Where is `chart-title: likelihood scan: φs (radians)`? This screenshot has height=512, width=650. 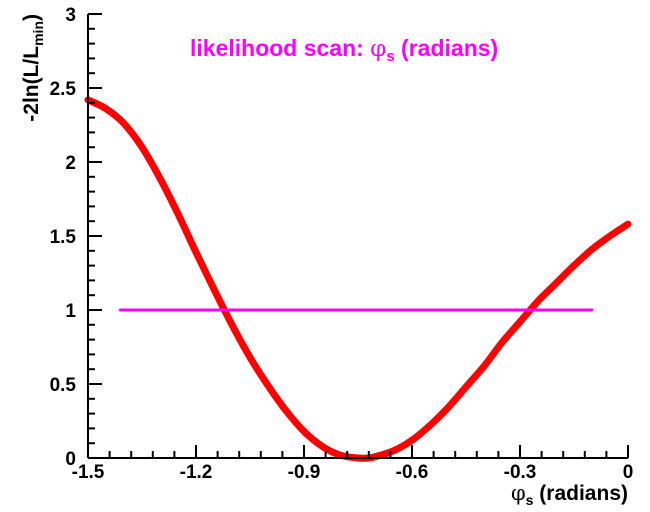 chart-title: likelihood scan: φs (radians) is located at coordinates (344, 50).